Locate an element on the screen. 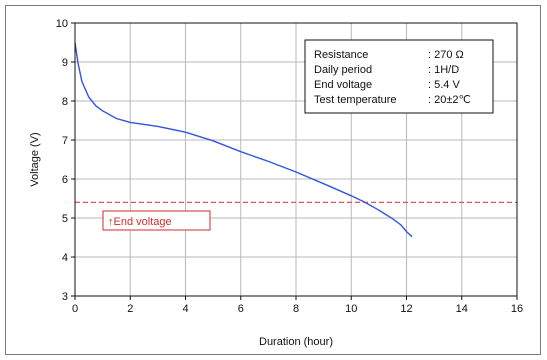 The width and height of the screenshot is (547, 360). end-voltage-annotation: ↑End voltage is located at coordinates (156, 220).